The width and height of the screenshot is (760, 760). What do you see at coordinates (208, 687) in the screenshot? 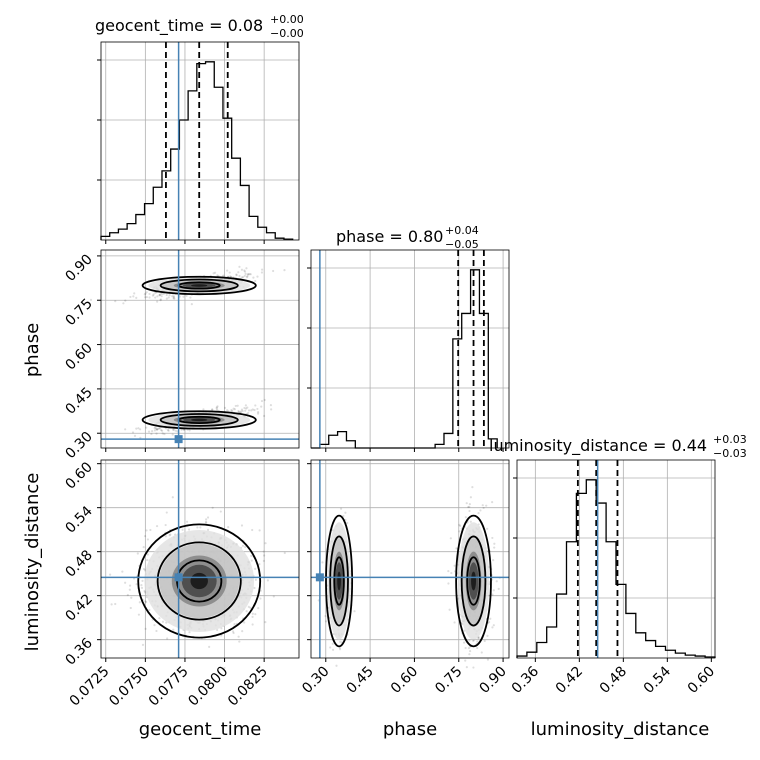
I see `xtick-label-geocent_time-3: 0.0800` at bounding box center [208, 687].